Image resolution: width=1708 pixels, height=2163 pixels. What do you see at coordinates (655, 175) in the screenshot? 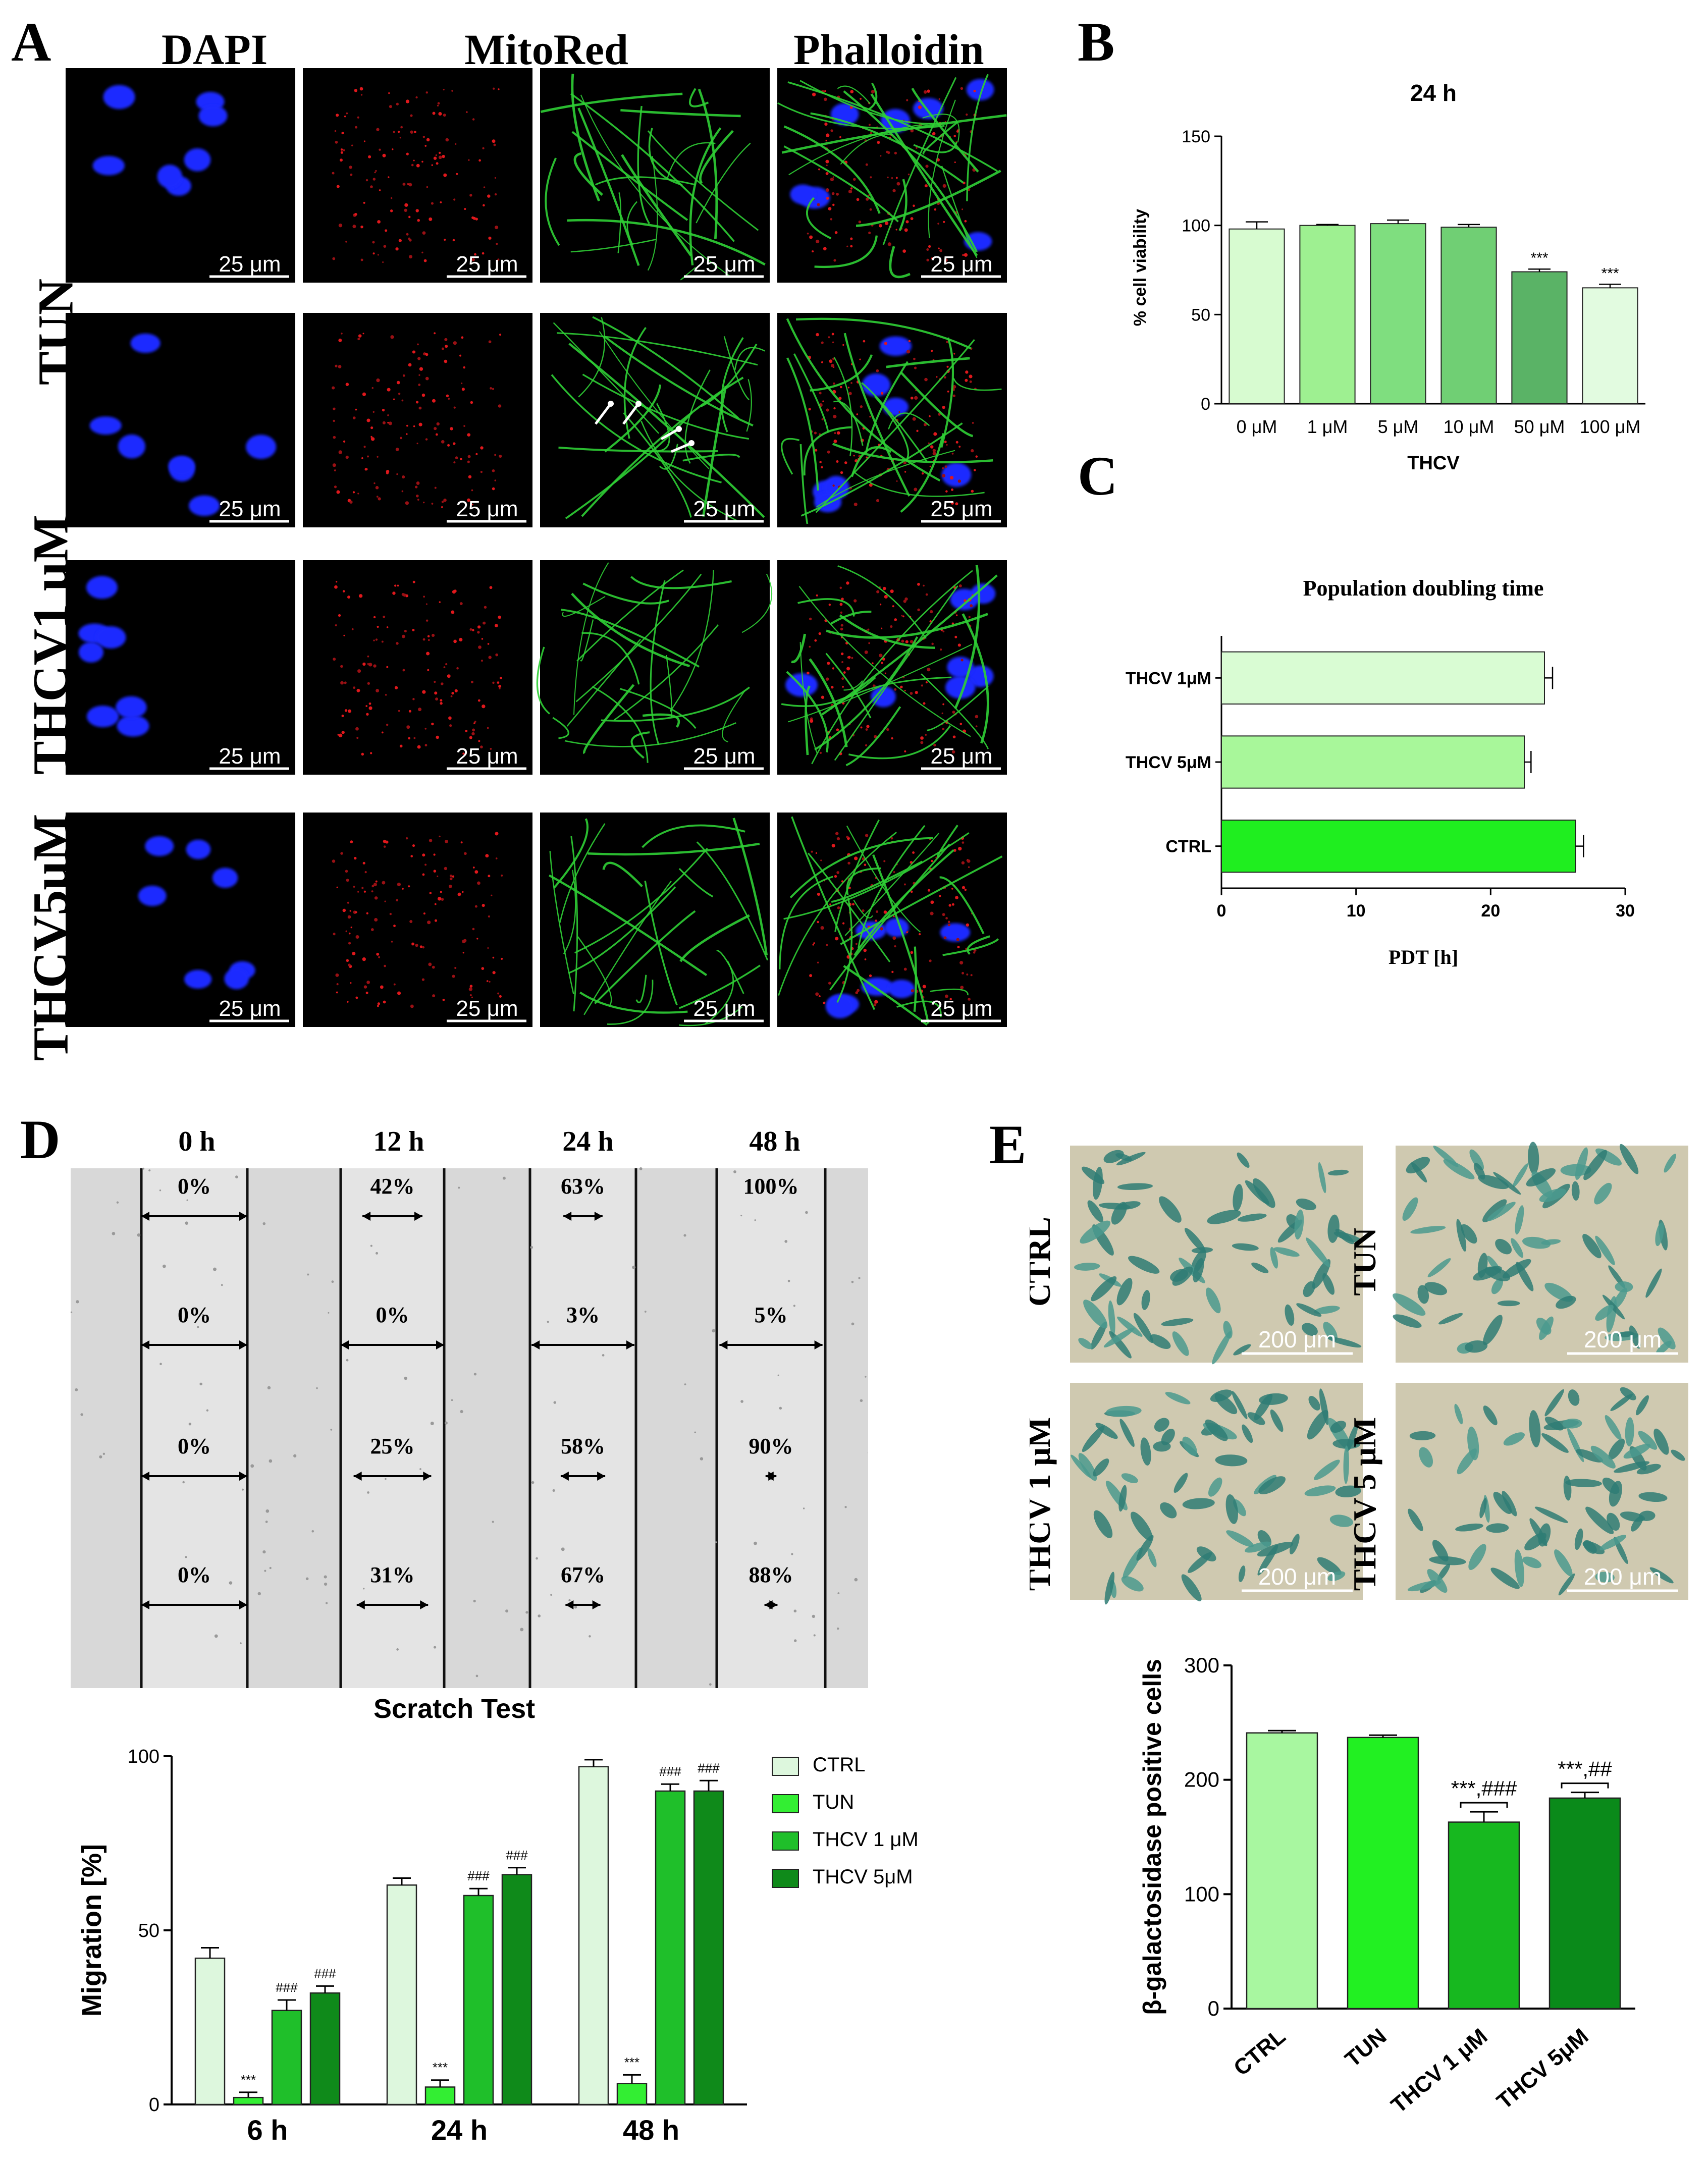
I see `micrograph-r0-c2: 25 μm` at bounding box center [655, 175].